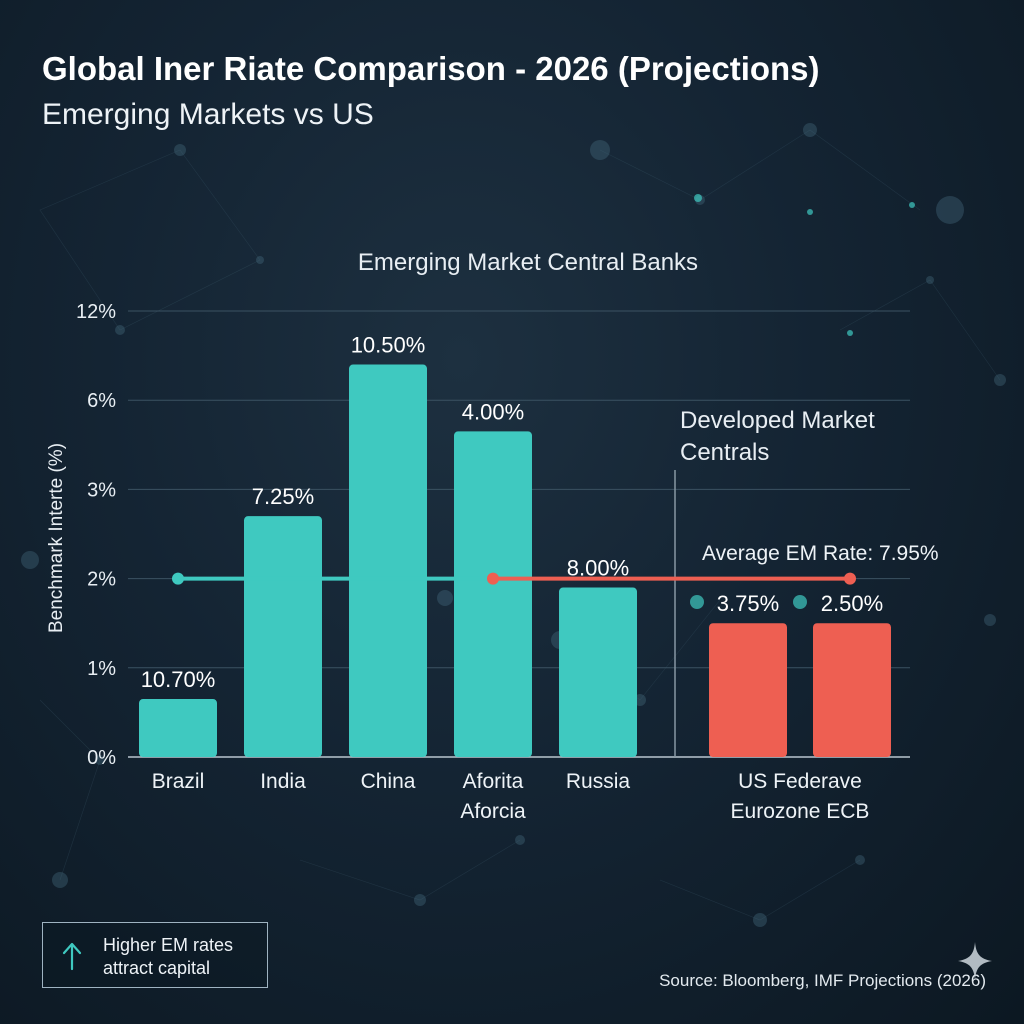  Describe the element at coordinates (178, 679) in the screenshot. I see `bar-value-label: 10.70%` at that location.